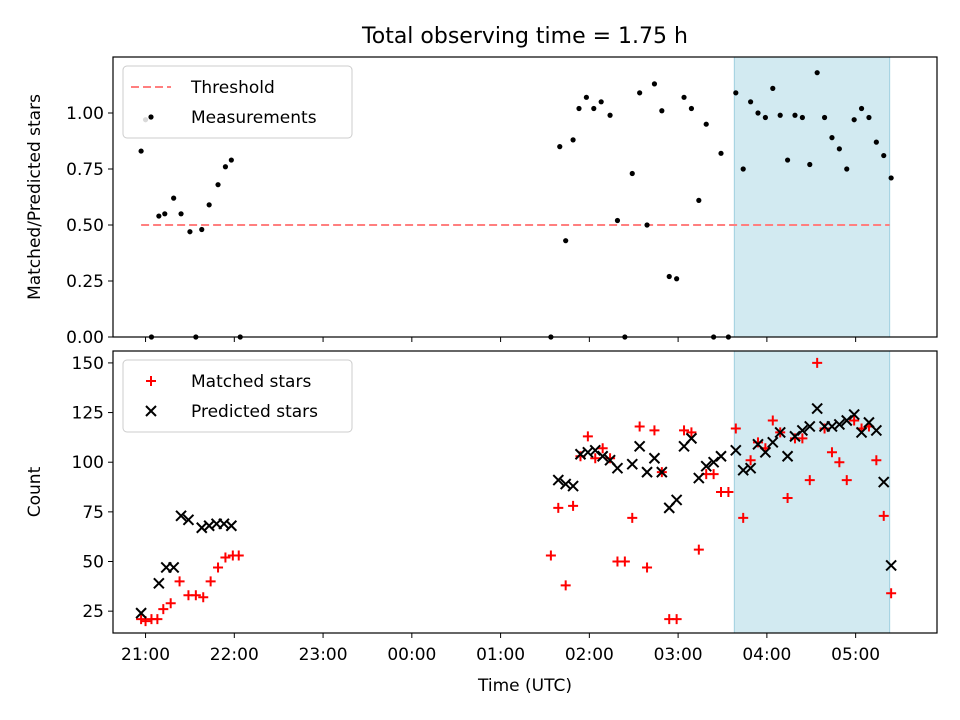  What do you see at coordinates (85, 114) in the screenshot?
I see `y-tick-label: 1.00` at bounding box center [85, 114].